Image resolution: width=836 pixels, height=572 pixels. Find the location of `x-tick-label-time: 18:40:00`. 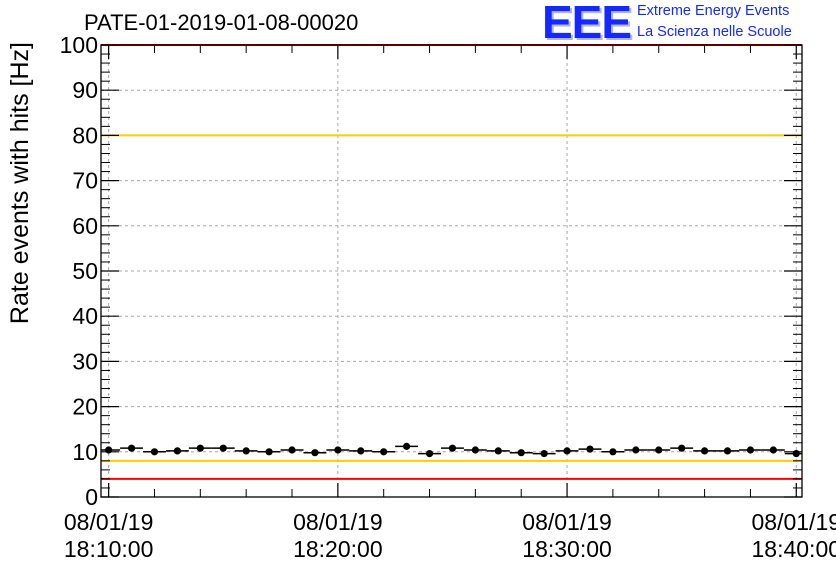

x-tick-label-time: 18:40:00 is located at coordinates (794, 549).